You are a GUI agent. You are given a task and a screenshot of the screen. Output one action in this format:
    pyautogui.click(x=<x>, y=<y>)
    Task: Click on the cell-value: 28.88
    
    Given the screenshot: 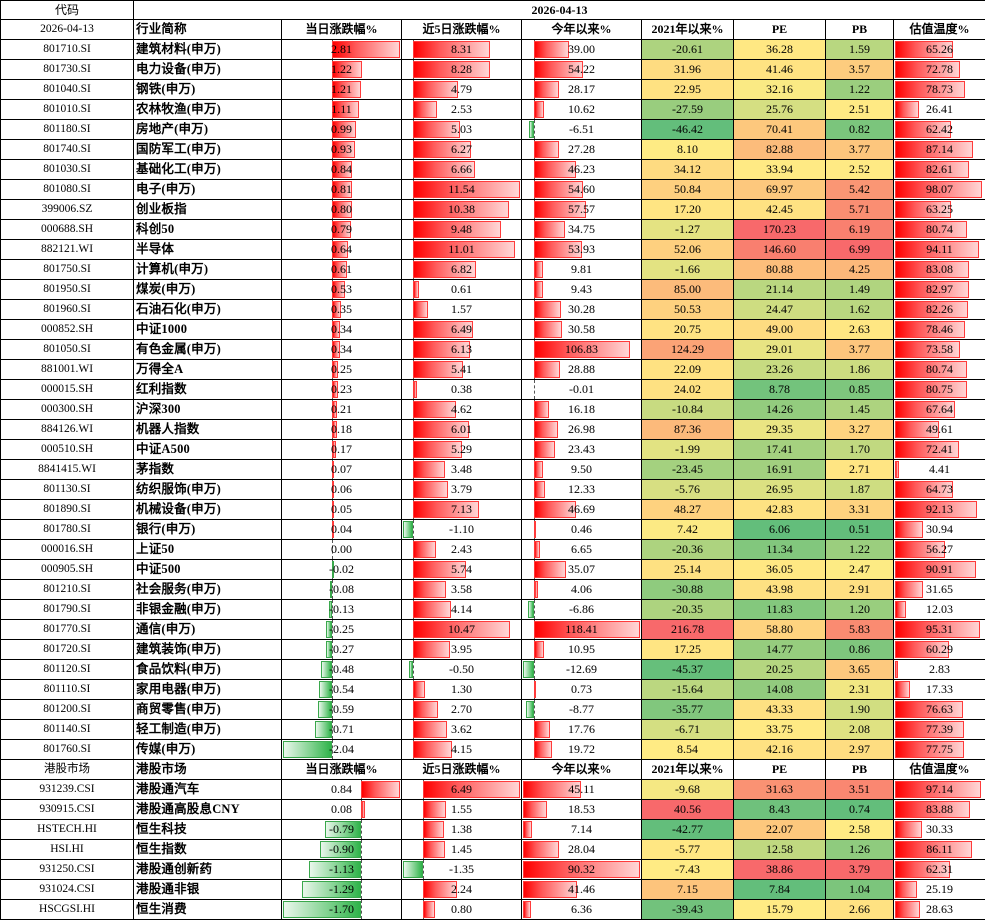 What is the action you would take?
    pyautogui.click(x=581, y=369)
    